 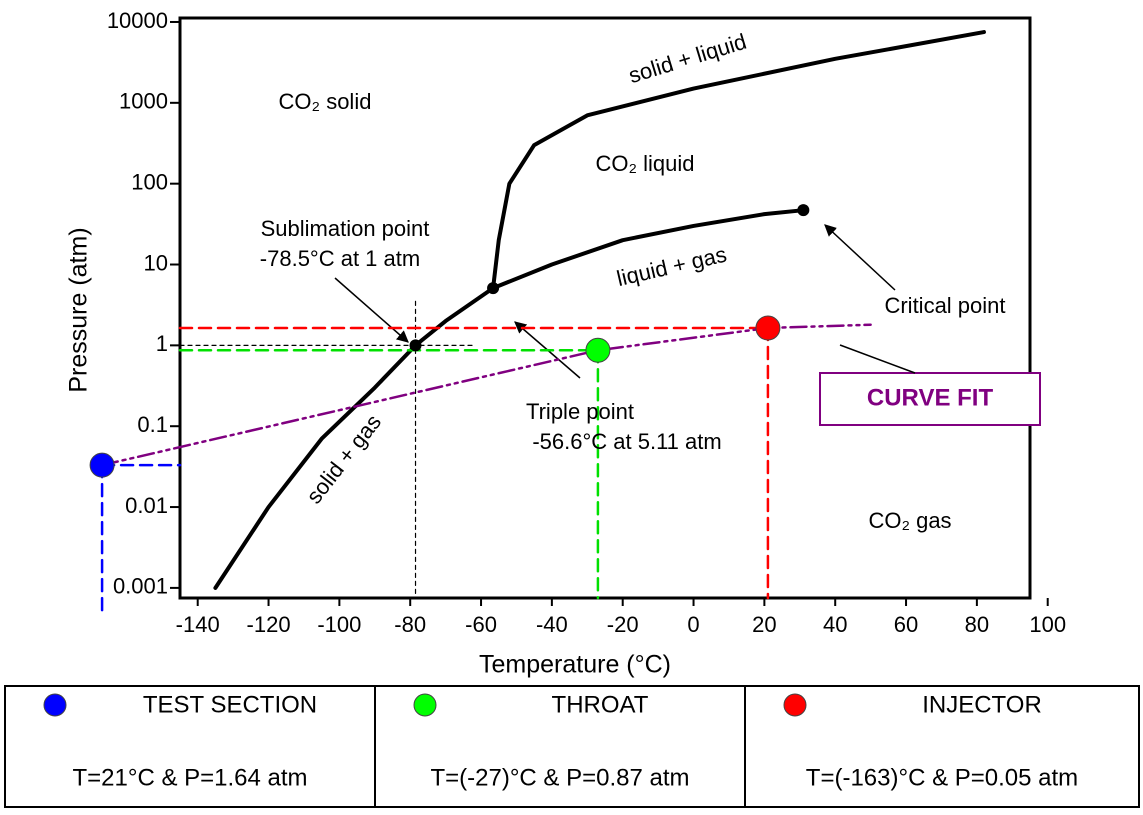 What do you see at coordinates (835, 624) in the screenshot?
I see `x-tick-label: 40` at bounding box center [835, 624].